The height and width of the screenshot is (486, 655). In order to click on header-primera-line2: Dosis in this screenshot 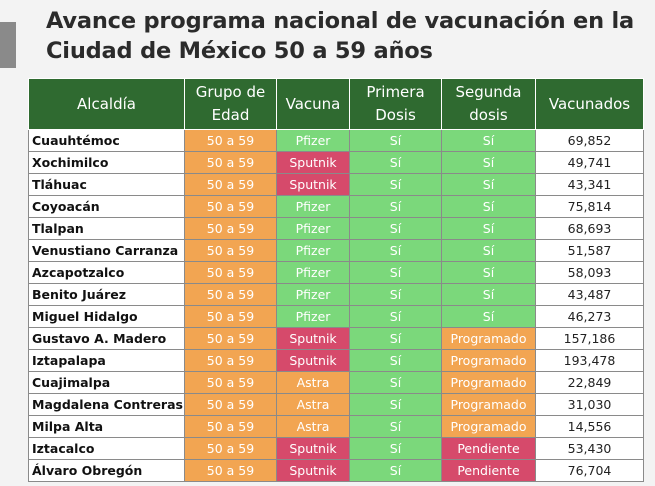, I will do `click(395, 115)`.